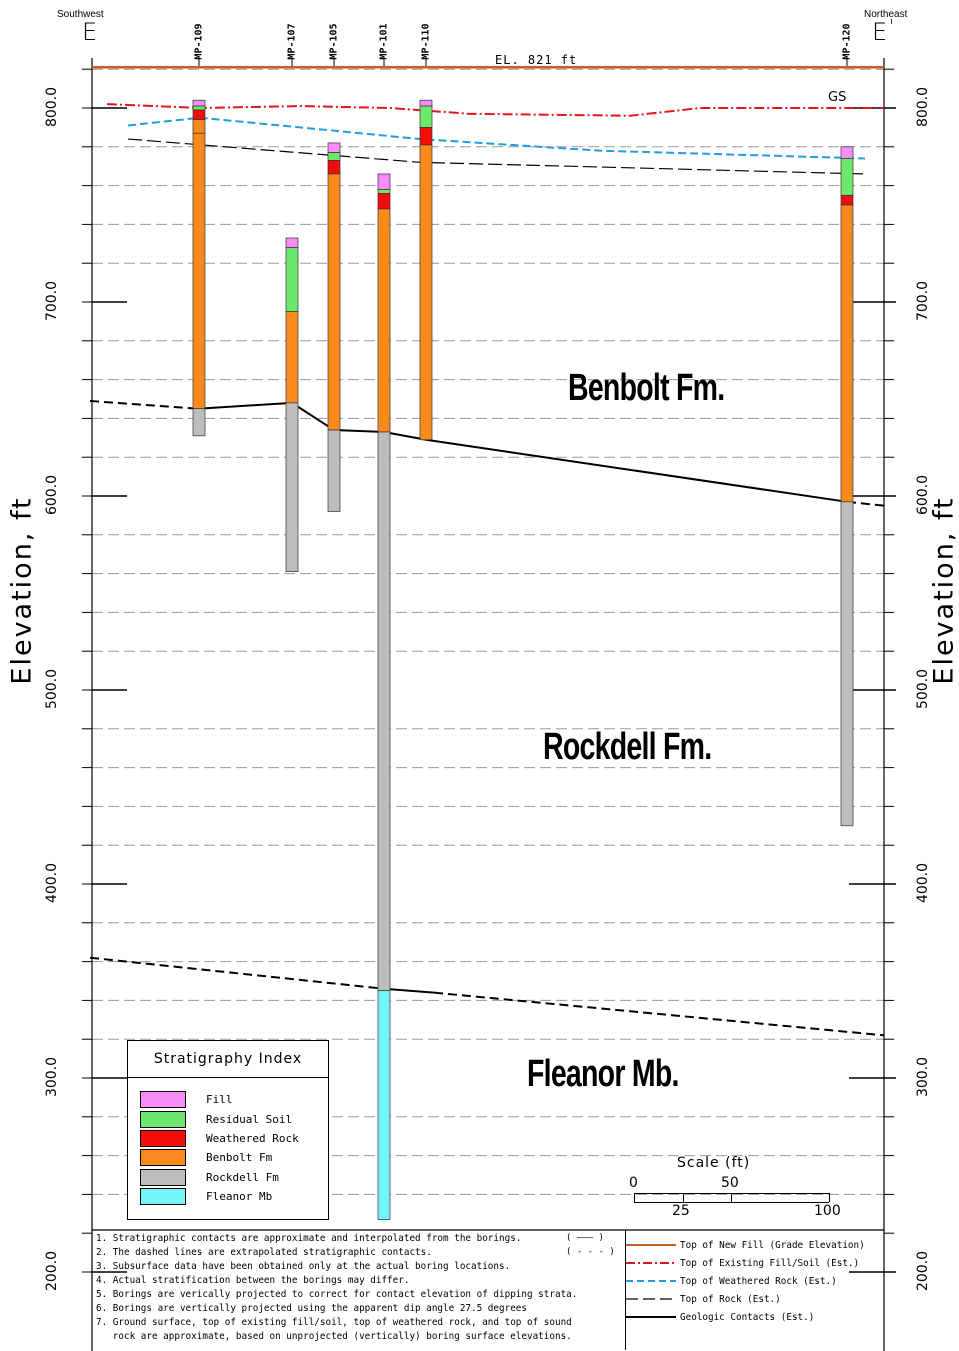 Image resolution: width=959 pixels, height=1351 pixels. I want to click on formation-label-fleanor: Fleanor Mb., so click(603, 1074).